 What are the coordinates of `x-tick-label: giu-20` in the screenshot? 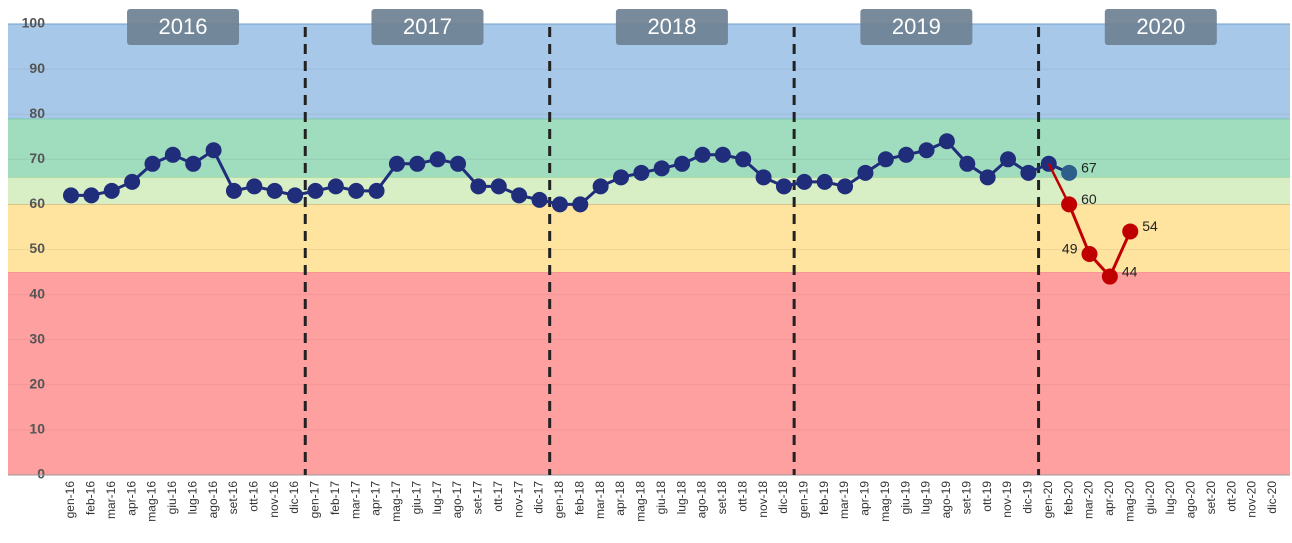 It's located at (1150, 498).